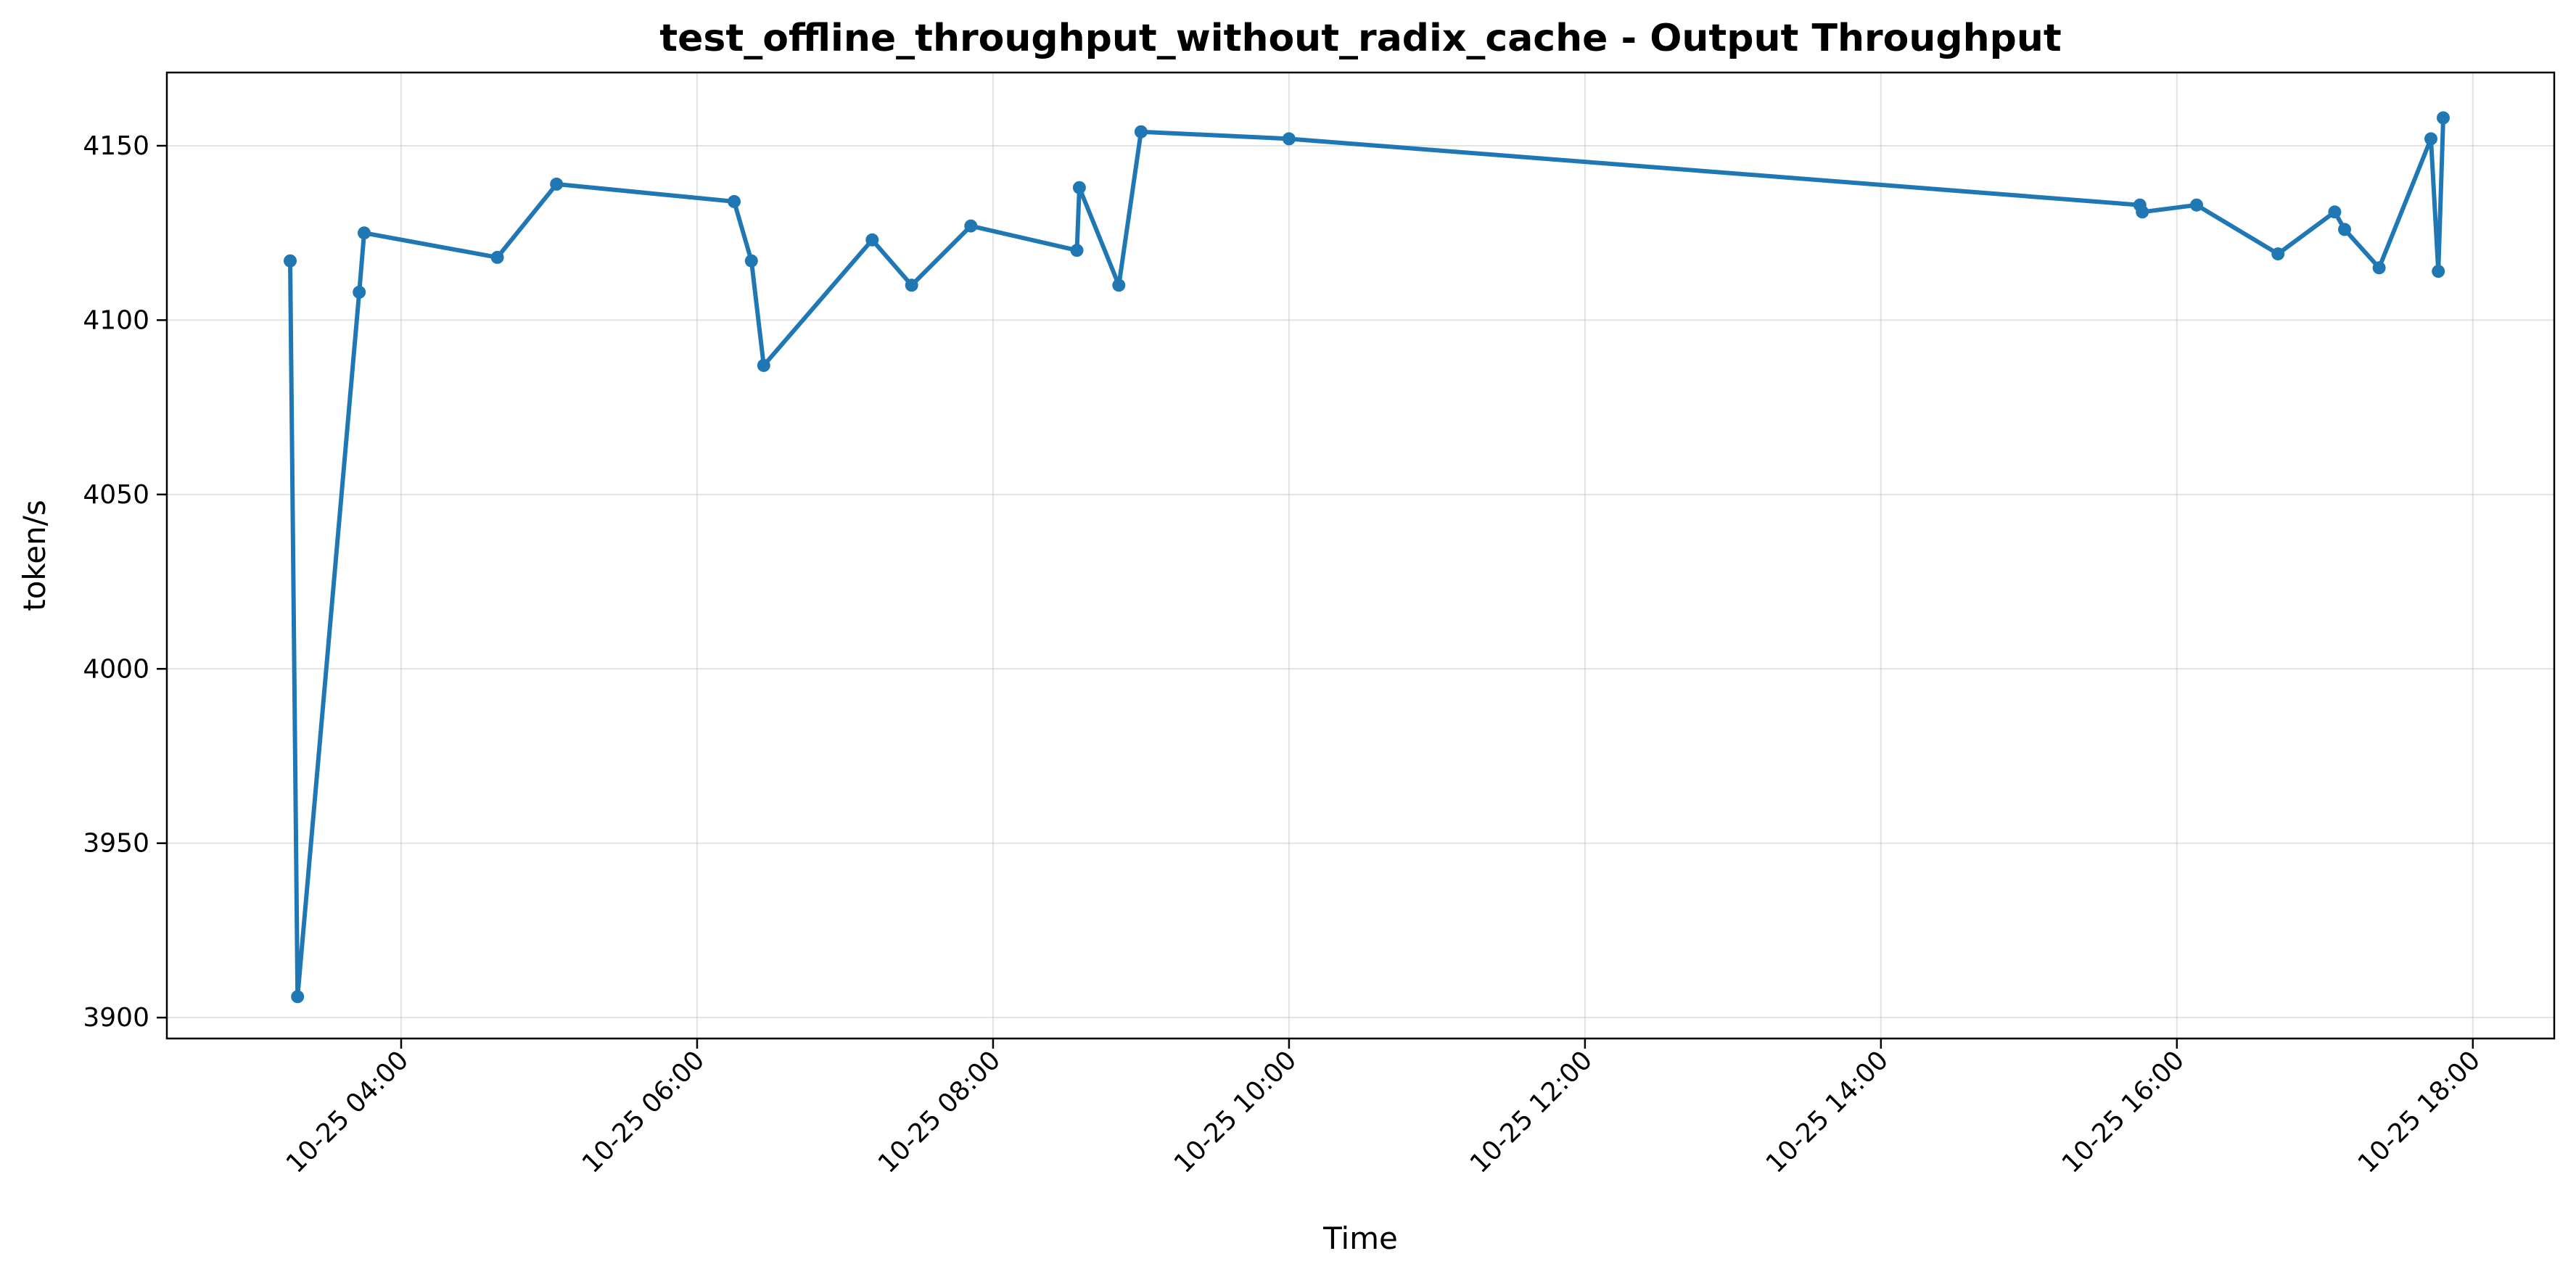 The height and width of the screenshot is (1280, 2576). Describe the element at coordinates (125, 582) in the screenshot. I see `y-axis: 3900 3950 4000 4050 4100 4150` at that location.